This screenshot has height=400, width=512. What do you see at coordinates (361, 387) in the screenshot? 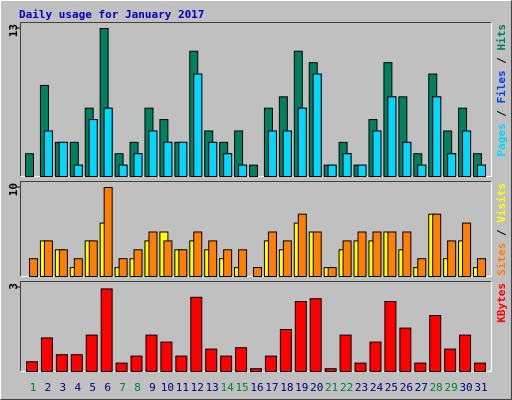
I see `x-tick-label: 23` at bounding box center [361, 387].